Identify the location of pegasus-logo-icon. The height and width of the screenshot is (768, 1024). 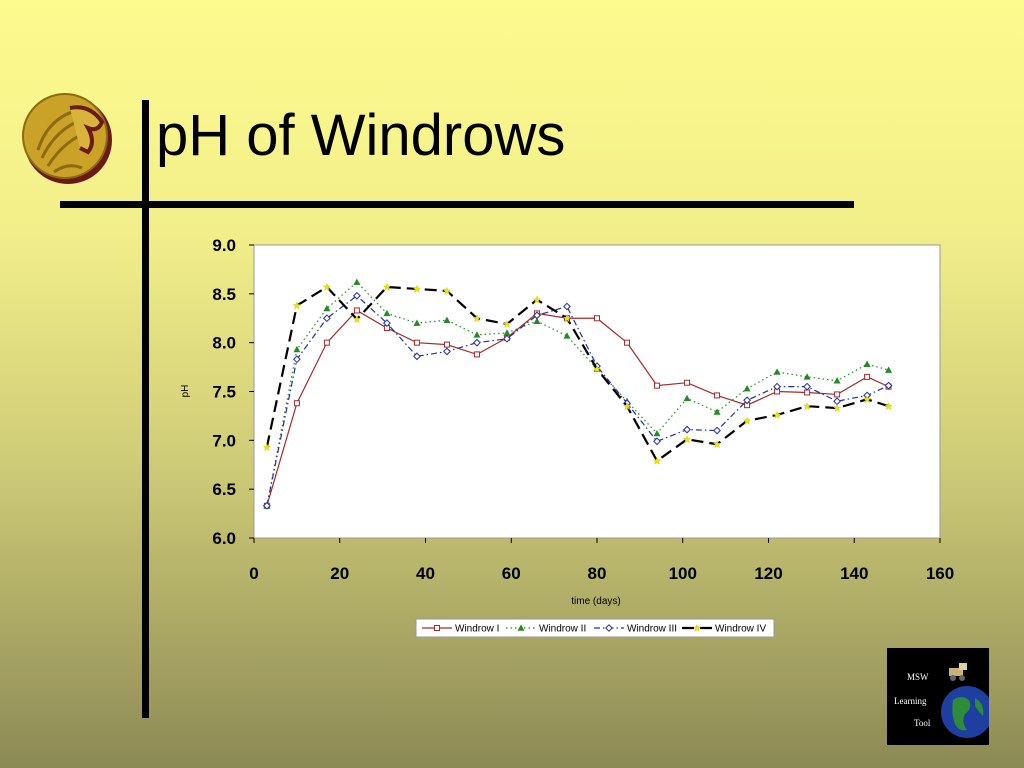
(67, 138).